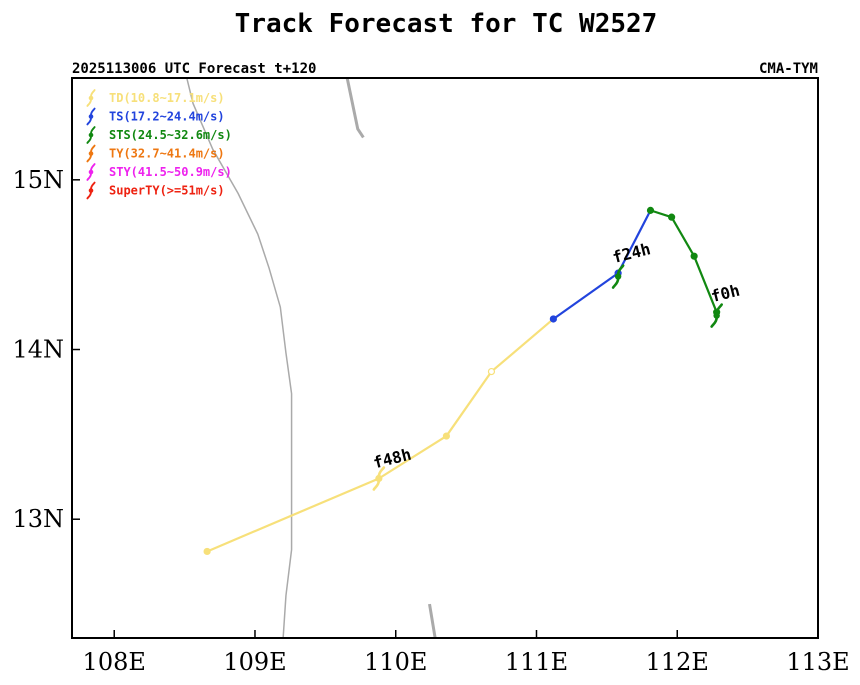 This screenshot has height=685, width=860. What do you see at coordinates (392, 459) in the screenshot?
I see `forecast-hour-label: f48h` at bounding box center [392, 459].